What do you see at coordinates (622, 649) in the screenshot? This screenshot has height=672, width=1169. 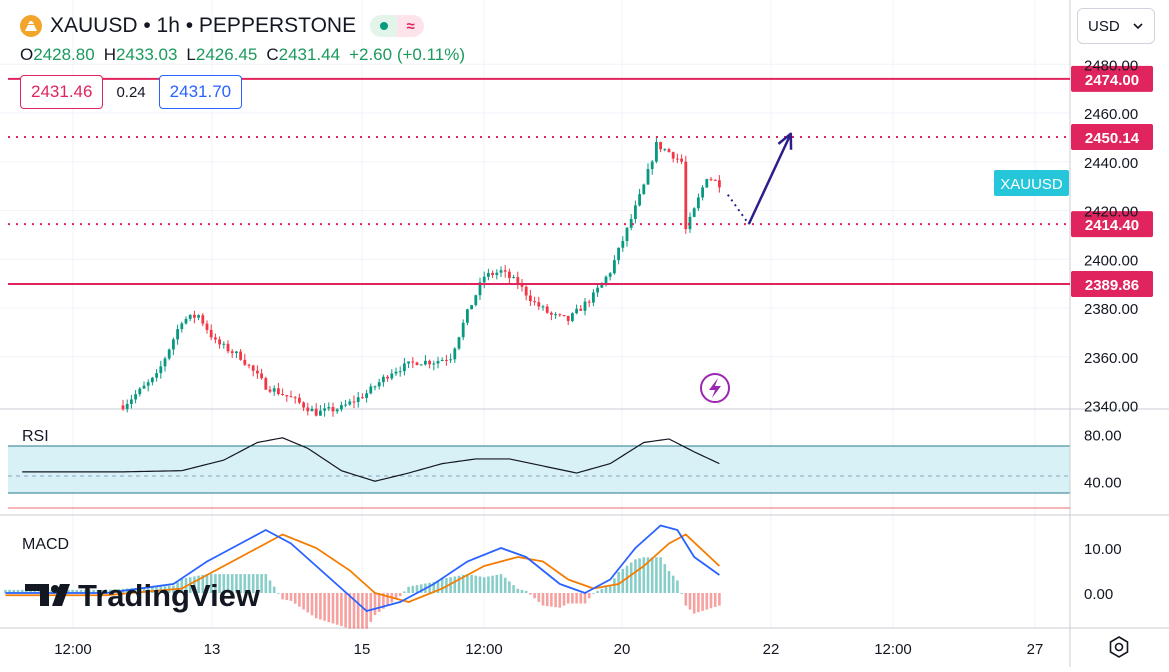 I see `time-tick-label: 20` at bounding box center [622, 649].